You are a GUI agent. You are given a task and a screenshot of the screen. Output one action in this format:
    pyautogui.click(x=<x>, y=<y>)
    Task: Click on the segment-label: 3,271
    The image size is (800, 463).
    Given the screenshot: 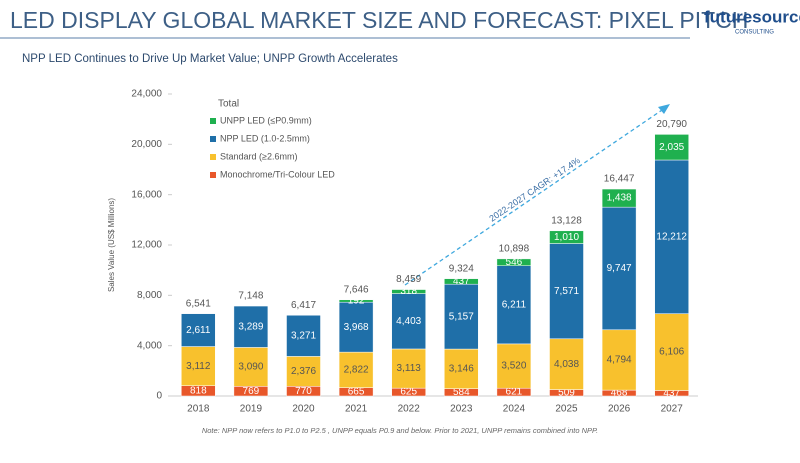 What is the action you would take?
    pyautogui.click(x=303, y=335)
    